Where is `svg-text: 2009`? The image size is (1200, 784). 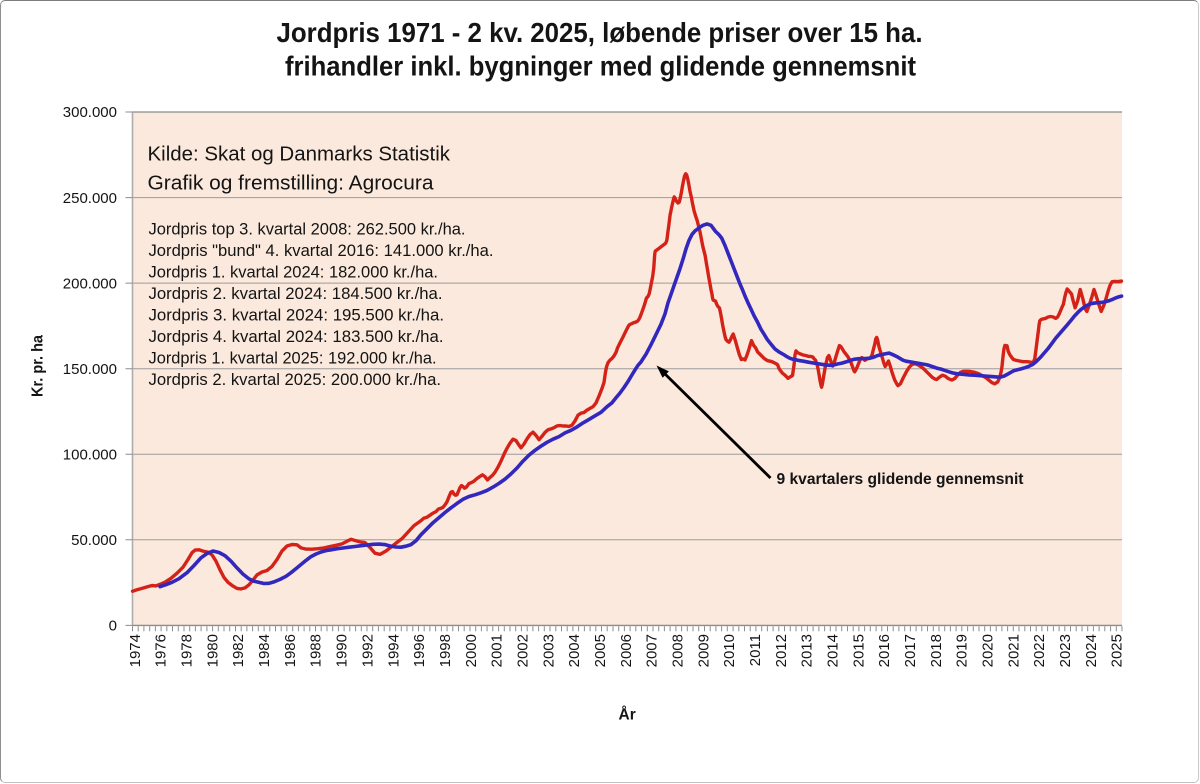
svg-text: 2009 is located at coordinates (703, 650).